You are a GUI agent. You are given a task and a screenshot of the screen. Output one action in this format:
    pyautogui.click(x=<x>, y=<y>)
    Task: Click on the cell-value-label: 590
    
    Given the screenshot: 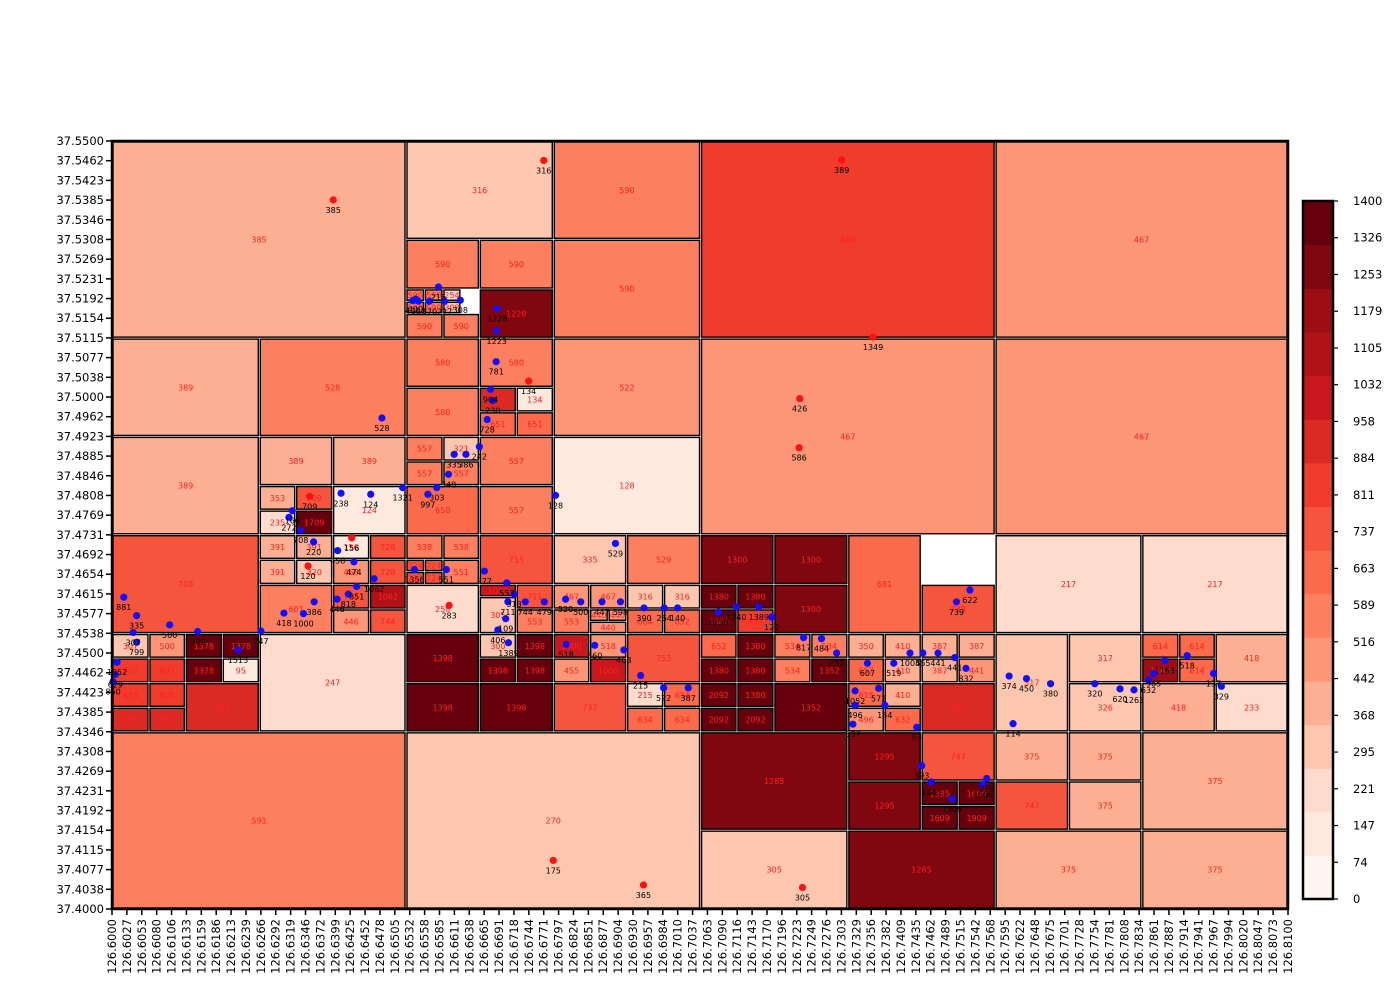 What is the action you would take?
    pyautogui.click(x=626, y=289)
    